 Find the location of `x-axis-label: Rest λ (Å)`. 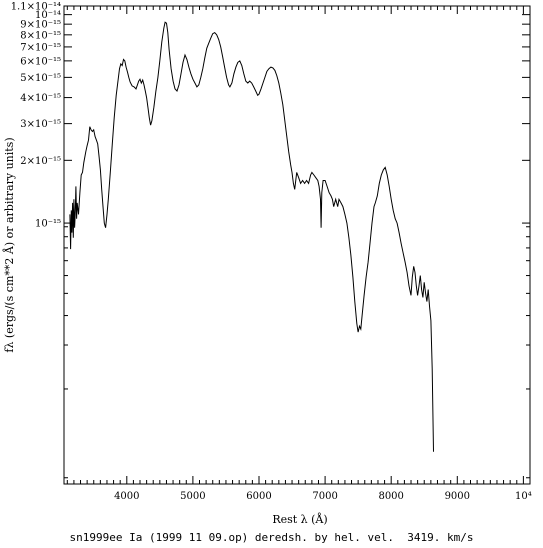

x-axis-label: Rest λ (Å) is located at coordinates (299, 519).